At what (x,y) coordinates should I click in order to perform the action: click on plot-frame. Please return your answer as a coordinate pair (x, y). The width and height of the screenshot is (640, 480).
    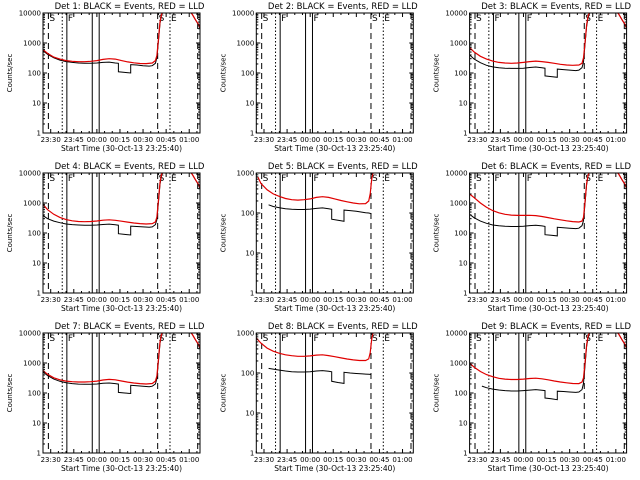
    Looking at the image, I should click on (334, 393).